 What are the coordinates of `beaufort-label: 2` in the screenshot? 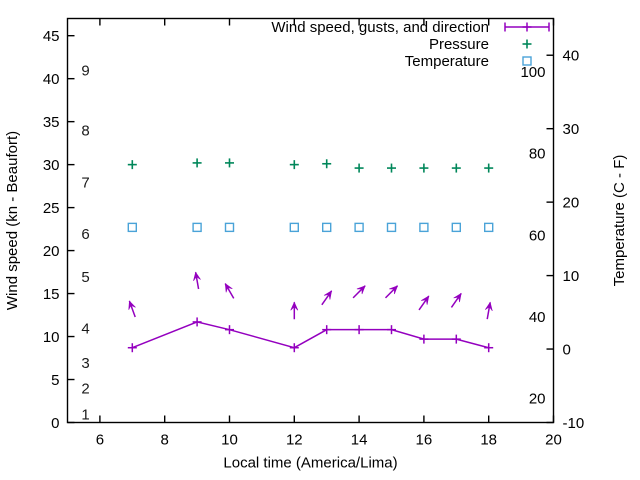 It's located at (85, 389).